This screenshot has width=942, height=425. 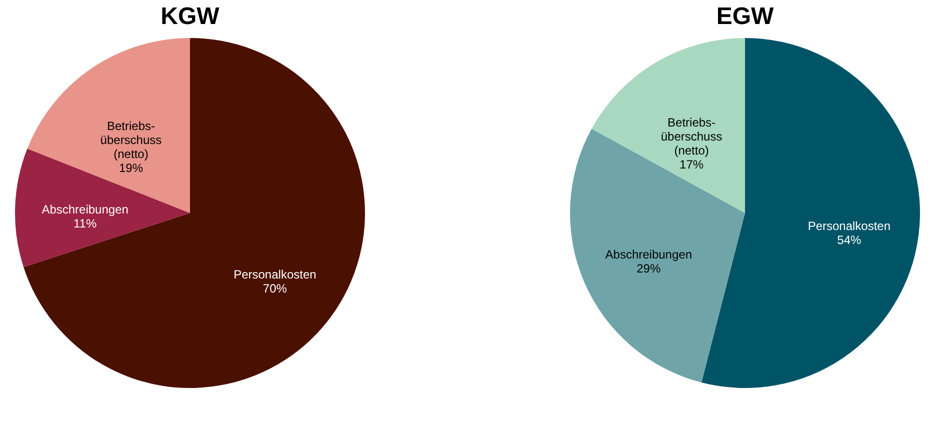 What do you see at coordinates (692, 165) in the screenshot?
I see `data-label: 17%` at bounding box center [692, 165].